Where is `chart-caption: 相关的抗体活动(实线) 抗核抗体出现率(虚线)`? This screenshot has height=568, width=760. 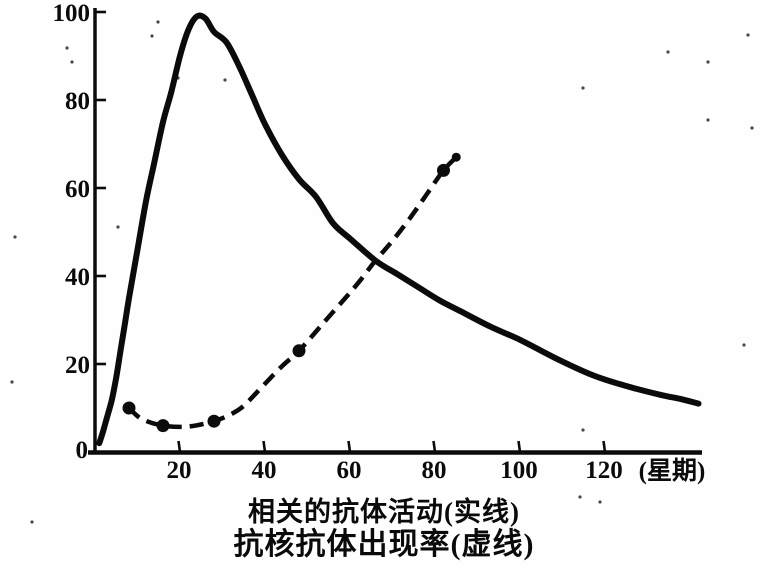 chart-caption: 相关的抗体活动(实线) 抗核抗体出现率(虚线) is located at coordinates (380, 529).